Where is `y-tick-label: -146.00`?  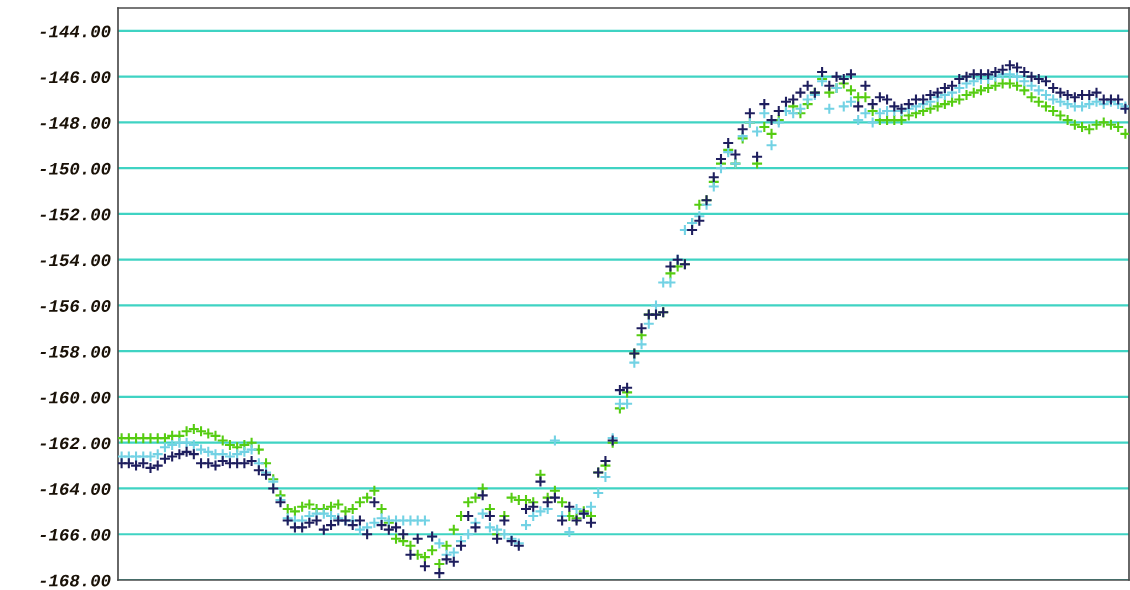
y-tick-label: -146.00 is located at coordinates (75, 77).